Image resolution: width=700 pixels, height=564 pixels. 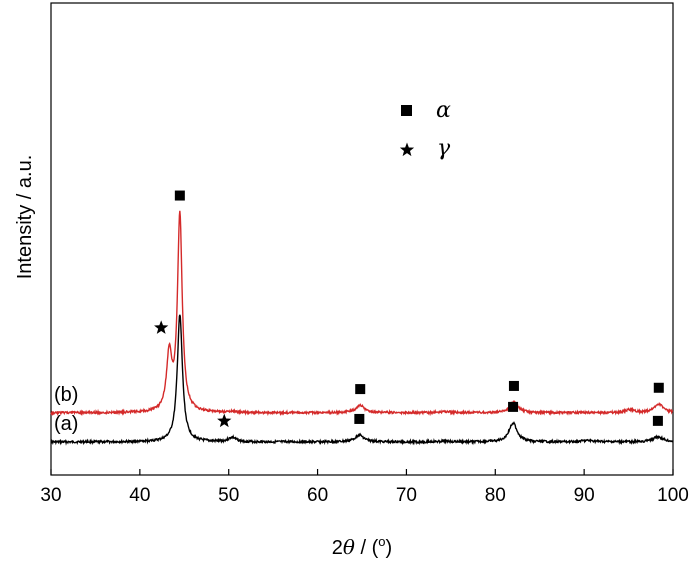 What do you see at coordinates (443, 110) in the screenshot?
I see `legend-label-alpha: α` at bounding box center [443, 110].